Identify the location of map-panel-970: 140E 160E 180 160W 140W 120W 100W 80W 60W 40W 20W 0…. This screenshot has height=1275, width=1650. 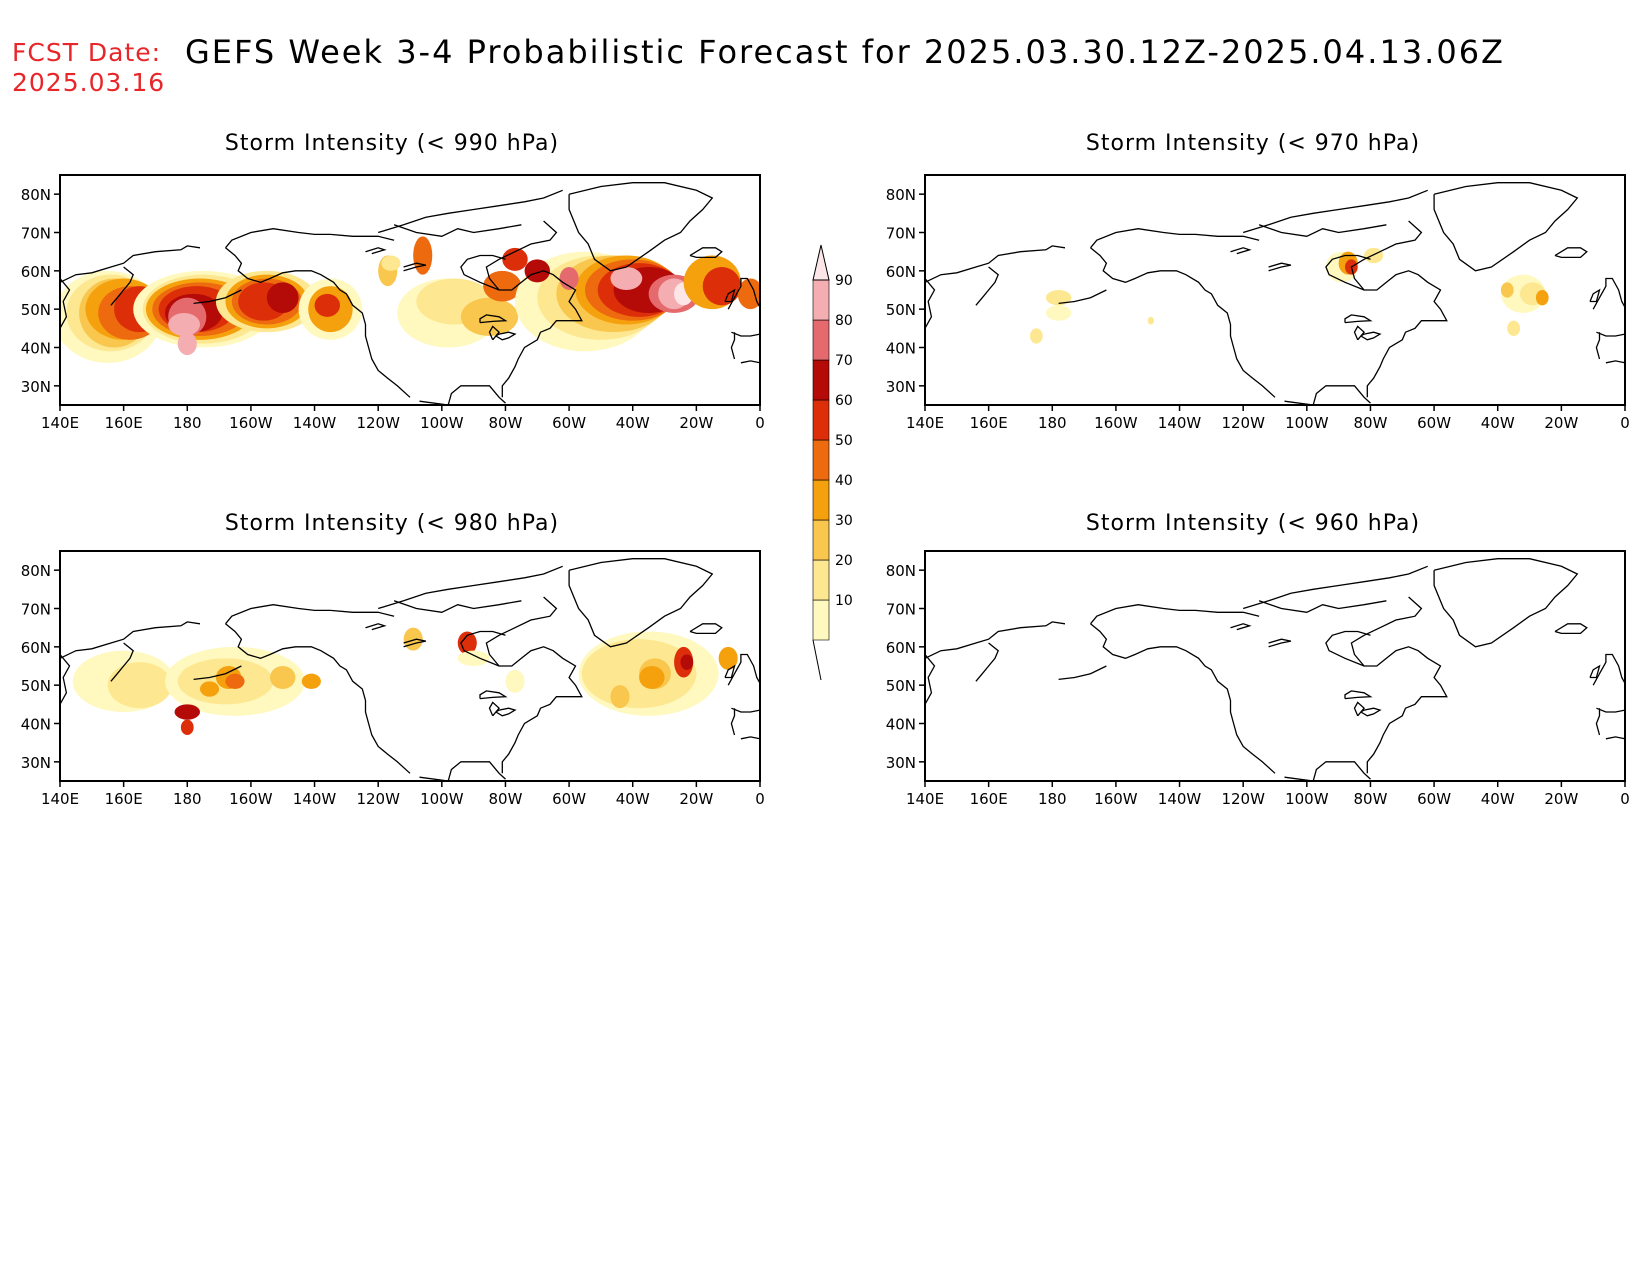
(1258, 303).